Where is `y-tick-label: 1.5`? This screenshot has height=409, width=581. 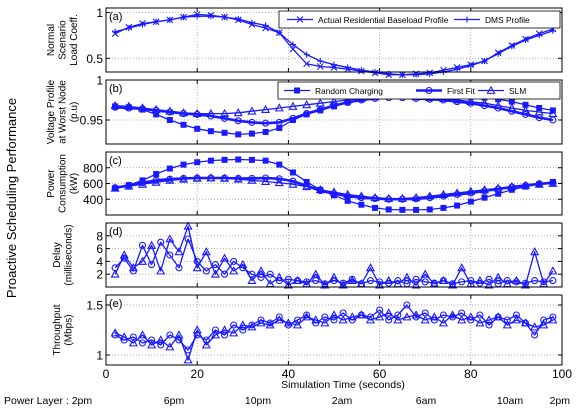 y-tick-label: 1.5 is located at coordinates (94, 306).